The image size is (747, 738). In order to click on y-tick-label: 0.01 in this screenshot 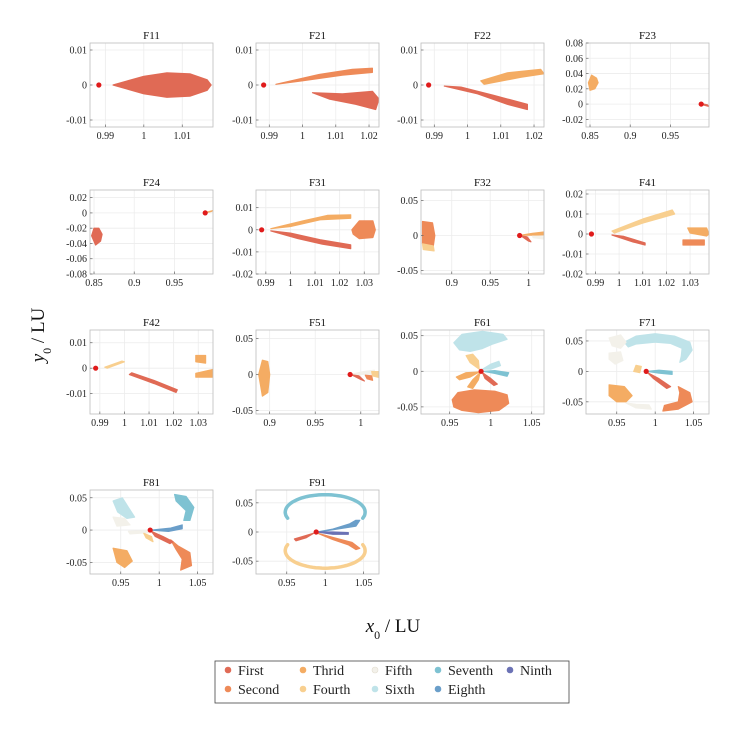, I will do `click(245, 51)`.